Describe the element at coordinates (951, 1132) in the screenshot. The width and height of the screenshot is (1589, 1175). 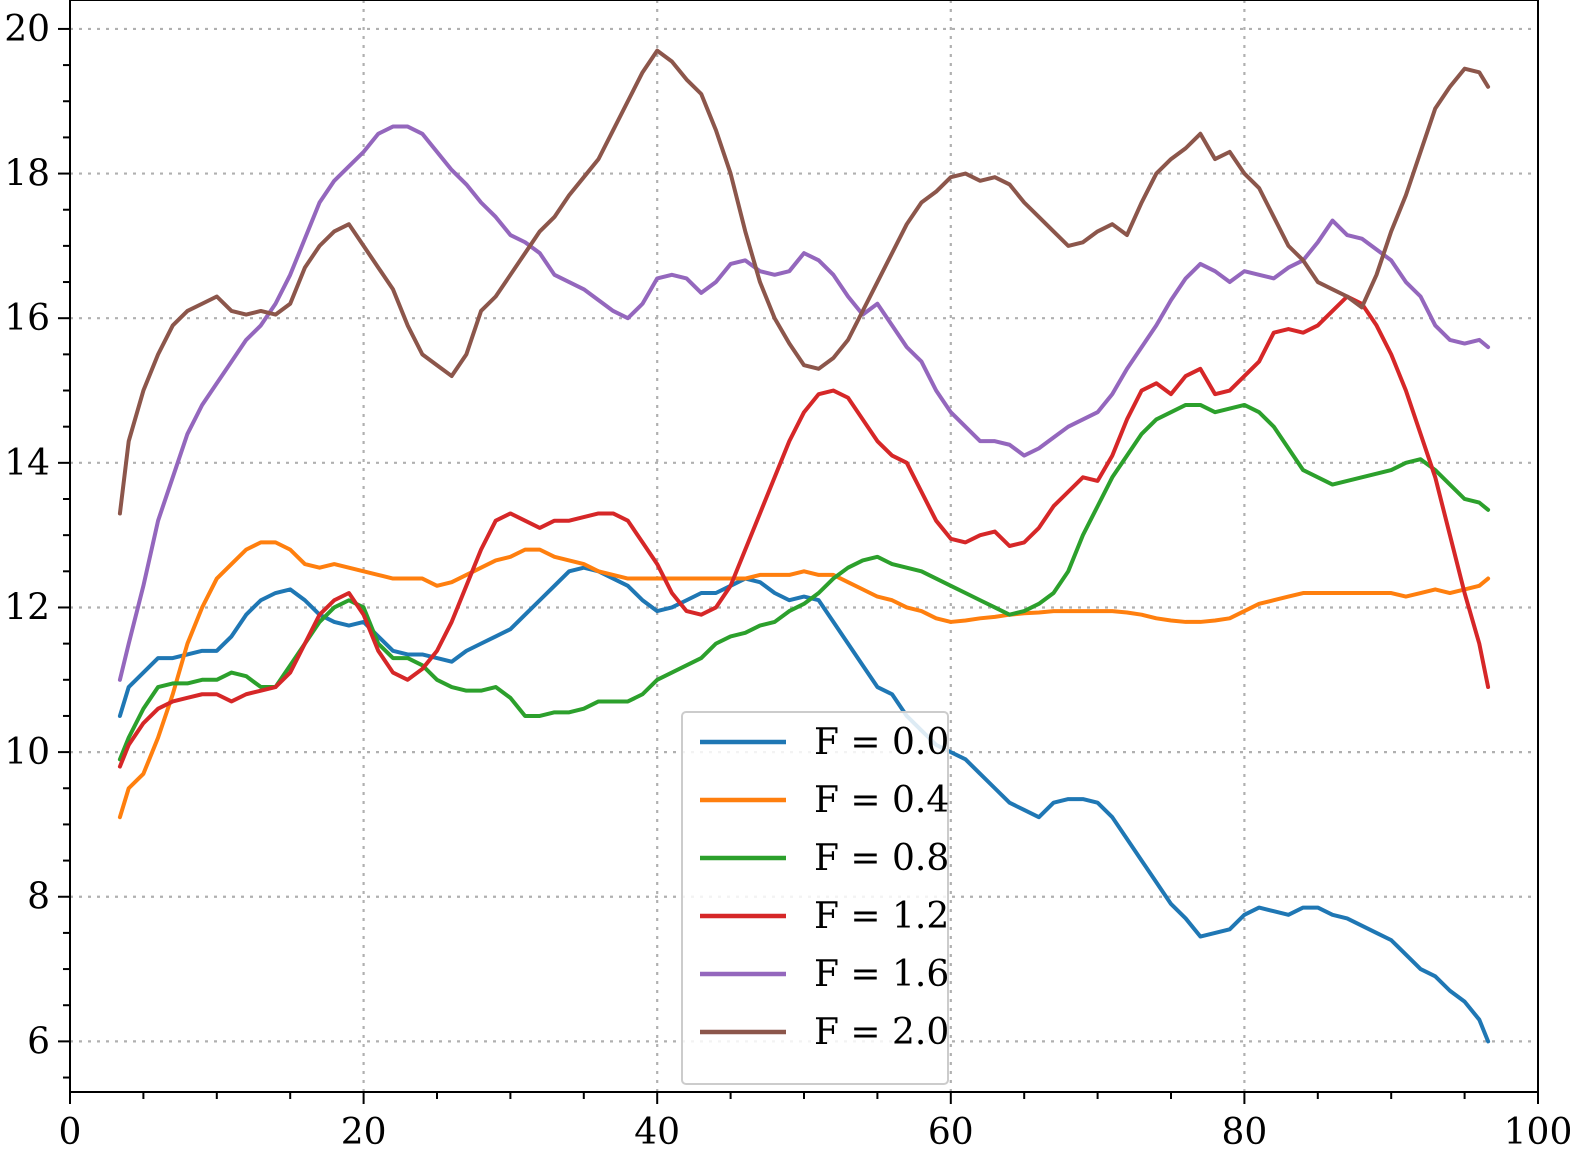
I see `x-tick-label: 60` at that location.